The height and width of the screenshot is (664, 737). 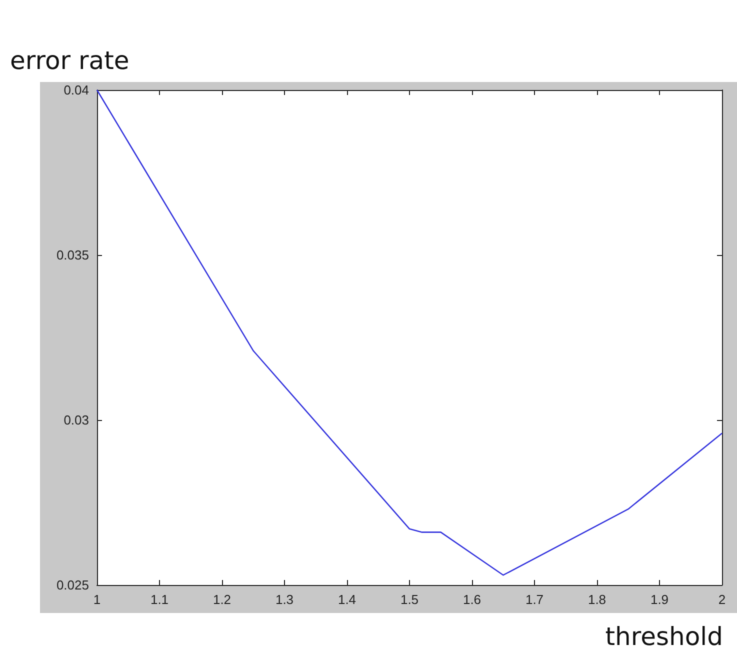 I want to click on y-tick-label: 0.025, so click(x=72, y=585).